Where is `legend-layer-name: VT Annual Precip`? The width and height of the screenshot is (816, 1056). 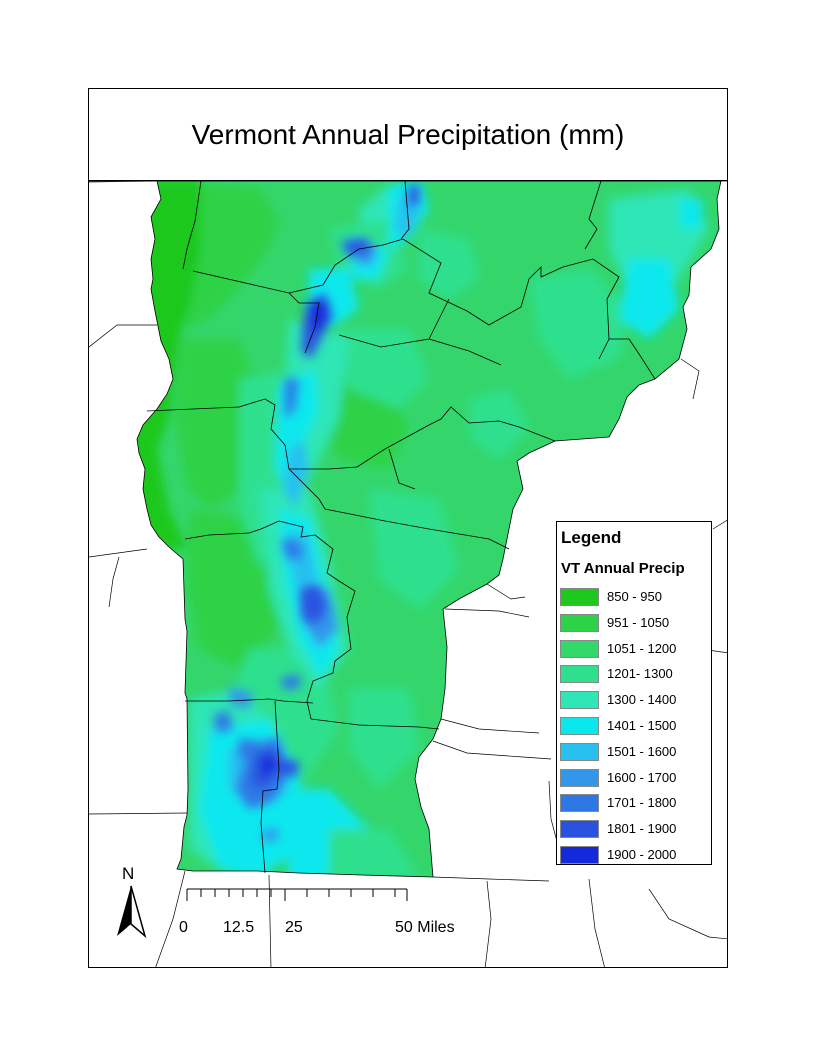
legend-layer-name: VT Annual Precip is located at coordinates (623, 568).